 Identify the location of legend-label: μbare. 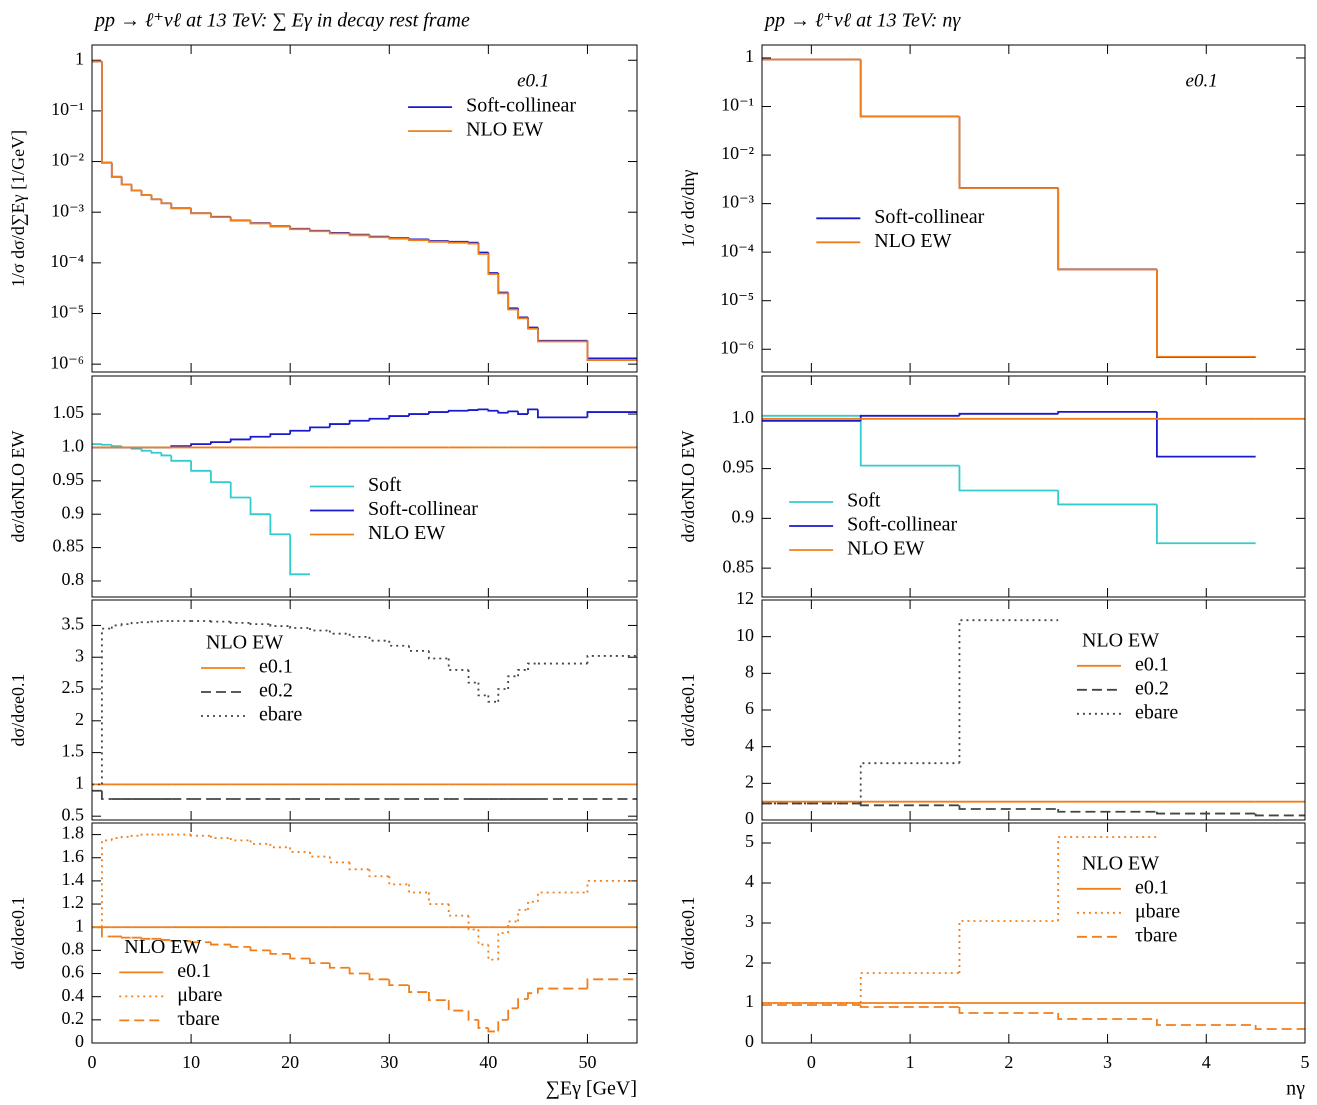
(199, 995).